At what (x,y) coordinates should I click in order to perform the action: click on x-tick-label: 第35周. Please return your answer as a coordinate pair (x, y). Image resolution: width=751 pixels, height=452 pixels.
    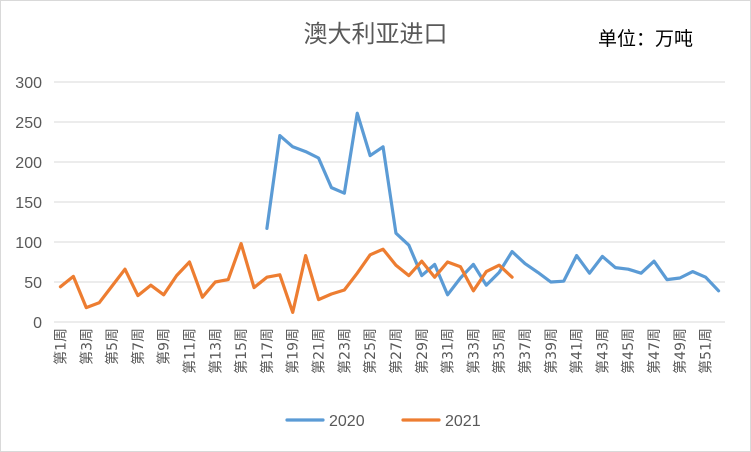
    Looking at the image, I should click on (499, 351).